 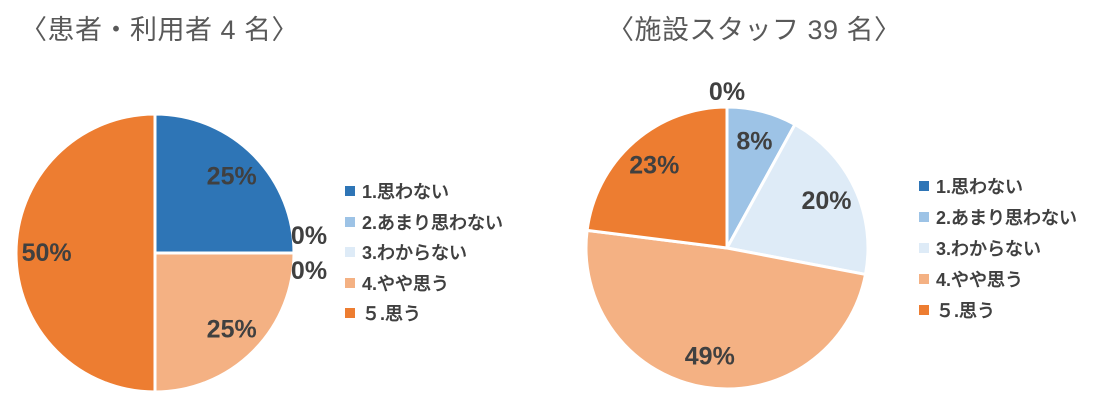 I want to click on pie-data-label: 8%, so click(x=754, y=142).